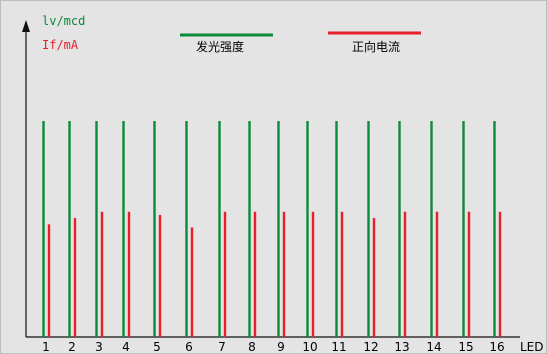 This screenshot has width=547, height=354. Describe the element at coordinates (309, 347) in the screenshot. I see `x-tick-label-10: 10` at that location.